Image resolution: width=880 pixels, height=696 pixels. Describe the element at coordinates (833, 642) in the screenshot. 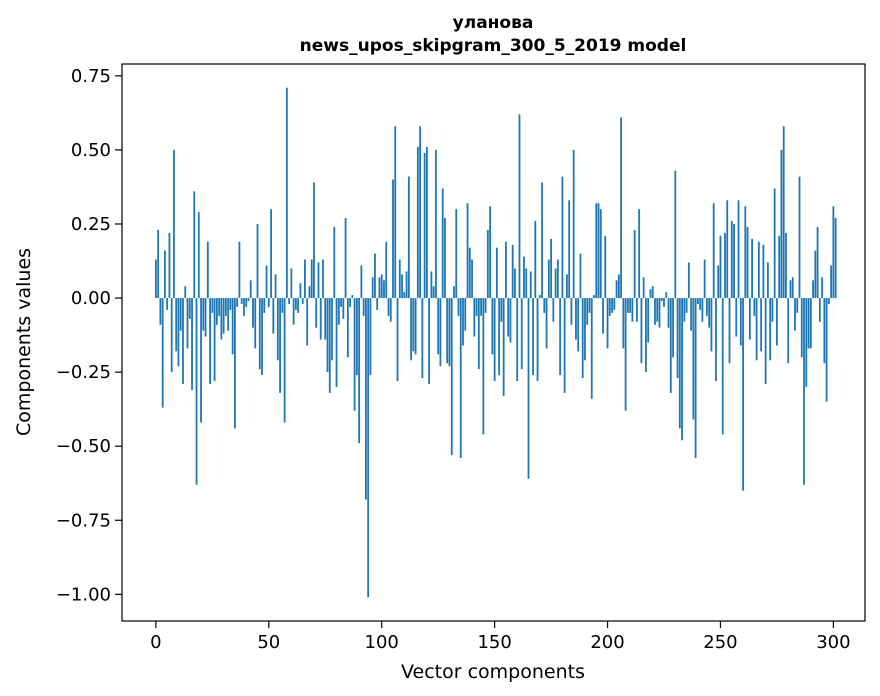

I see `x-tick-label: 300` at that location.